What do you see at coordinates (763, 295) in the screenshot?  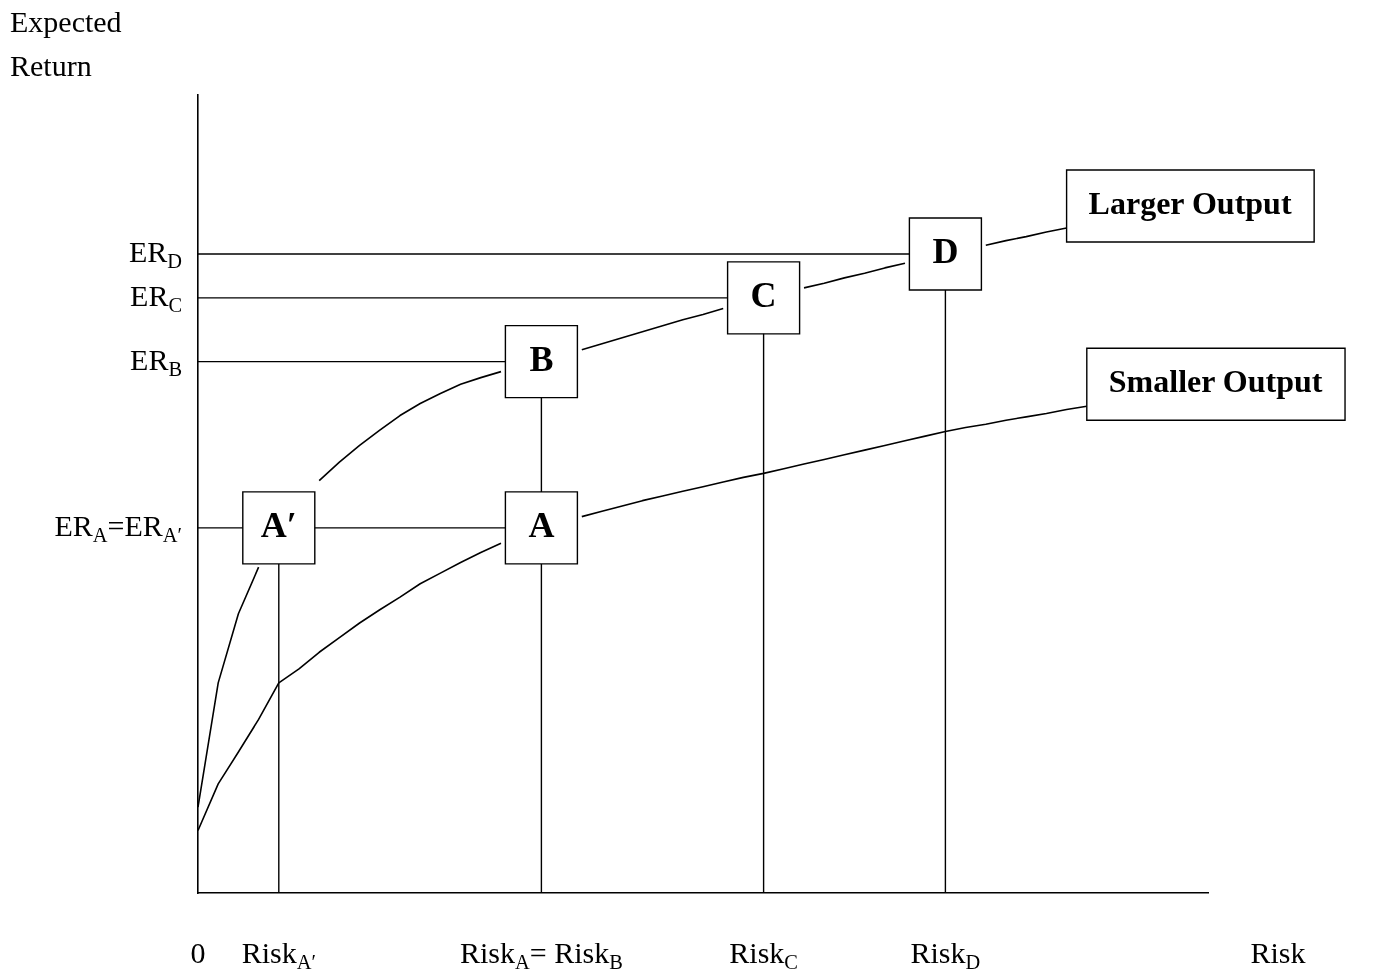 I see `annotation: C` at bounding box center [763, 295].